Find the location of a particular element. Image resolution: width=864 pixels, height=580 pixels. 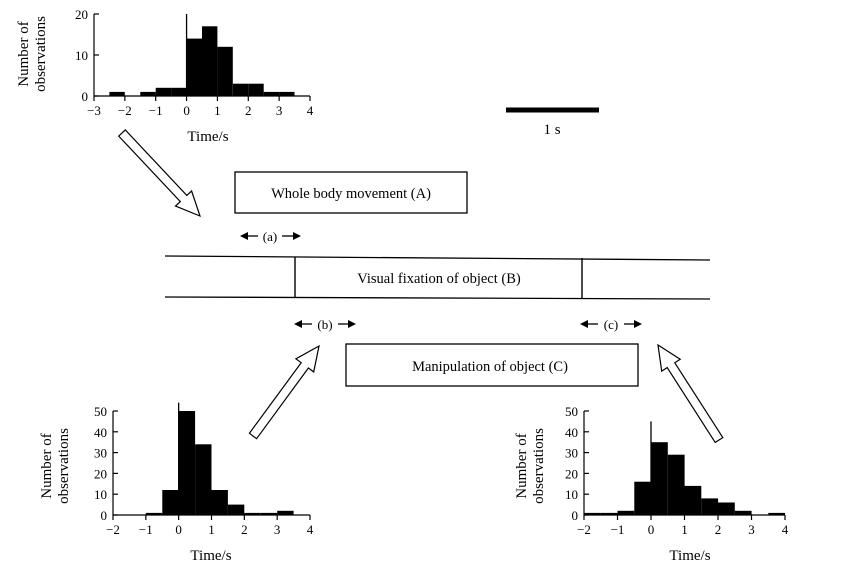

interval-b-marker: (b) is located at coordinates (325, 324).